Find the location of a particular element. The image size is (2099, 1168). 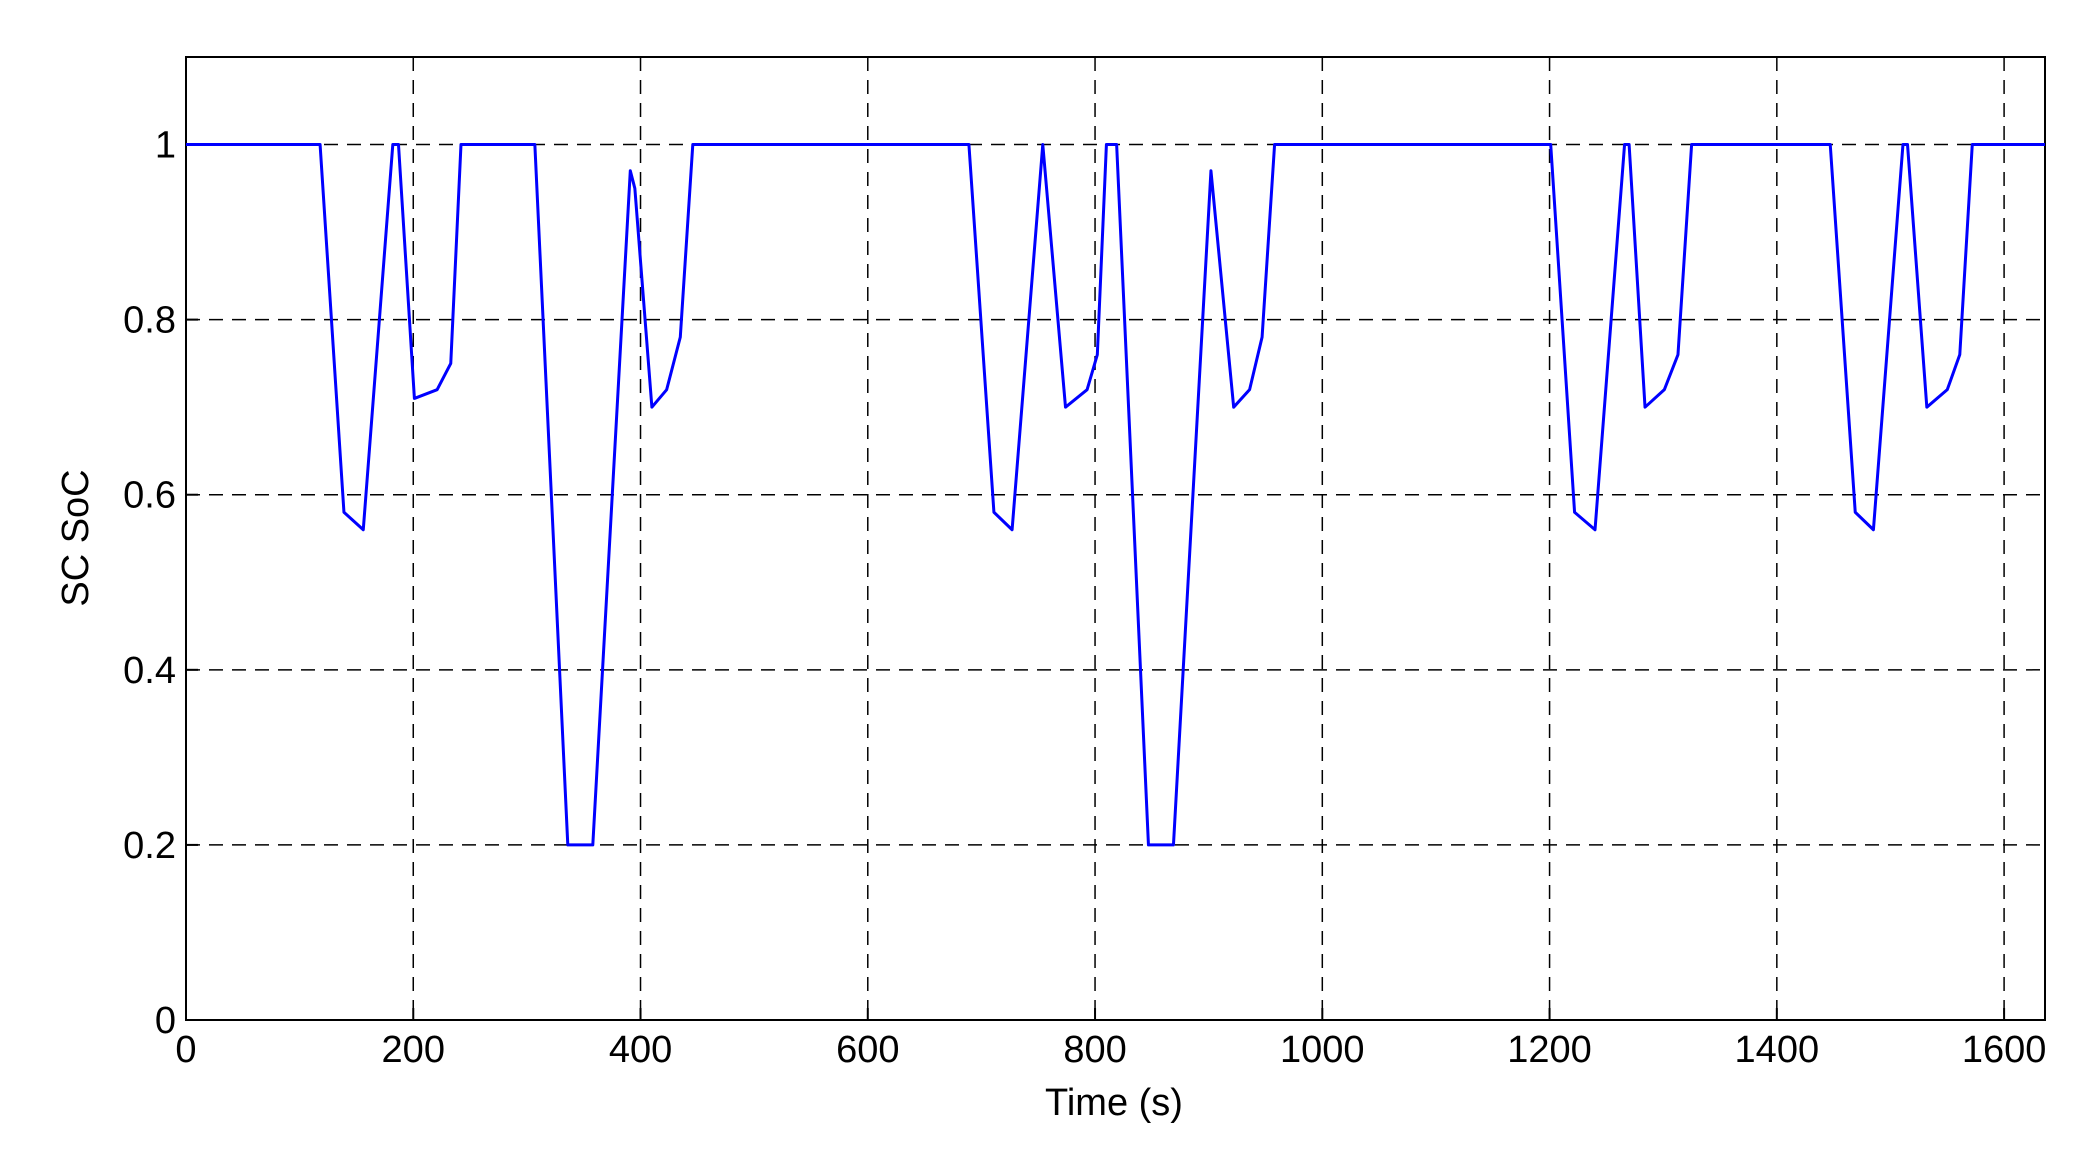

x-tick-label: 400 is located at coordinates (640, 1050).